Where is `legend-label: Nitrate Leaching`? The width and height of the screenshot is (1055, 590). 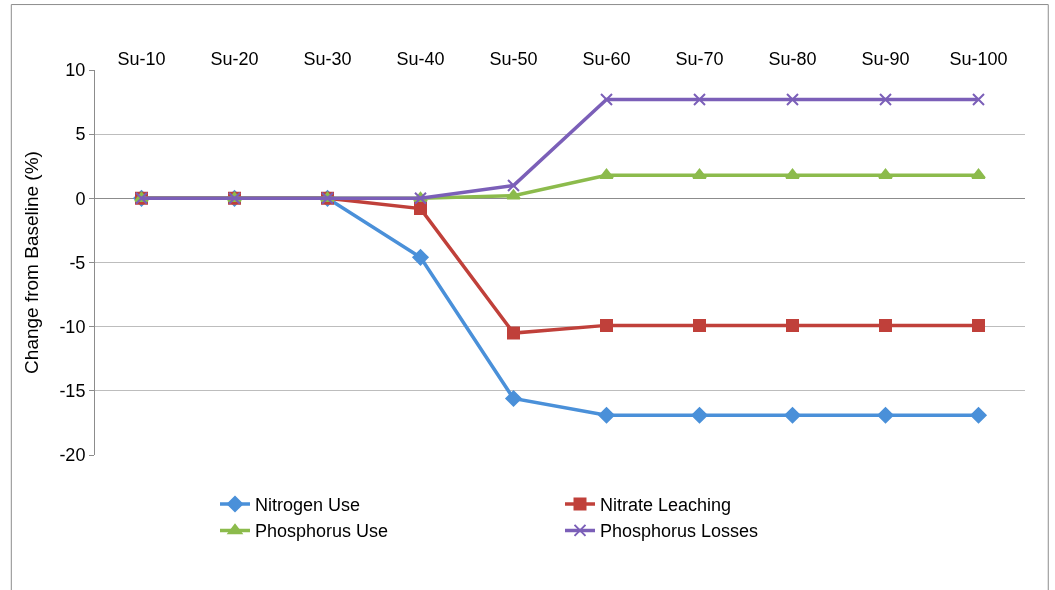 legend-label: Nitrate Leaching is located at coordinates (666, 505).